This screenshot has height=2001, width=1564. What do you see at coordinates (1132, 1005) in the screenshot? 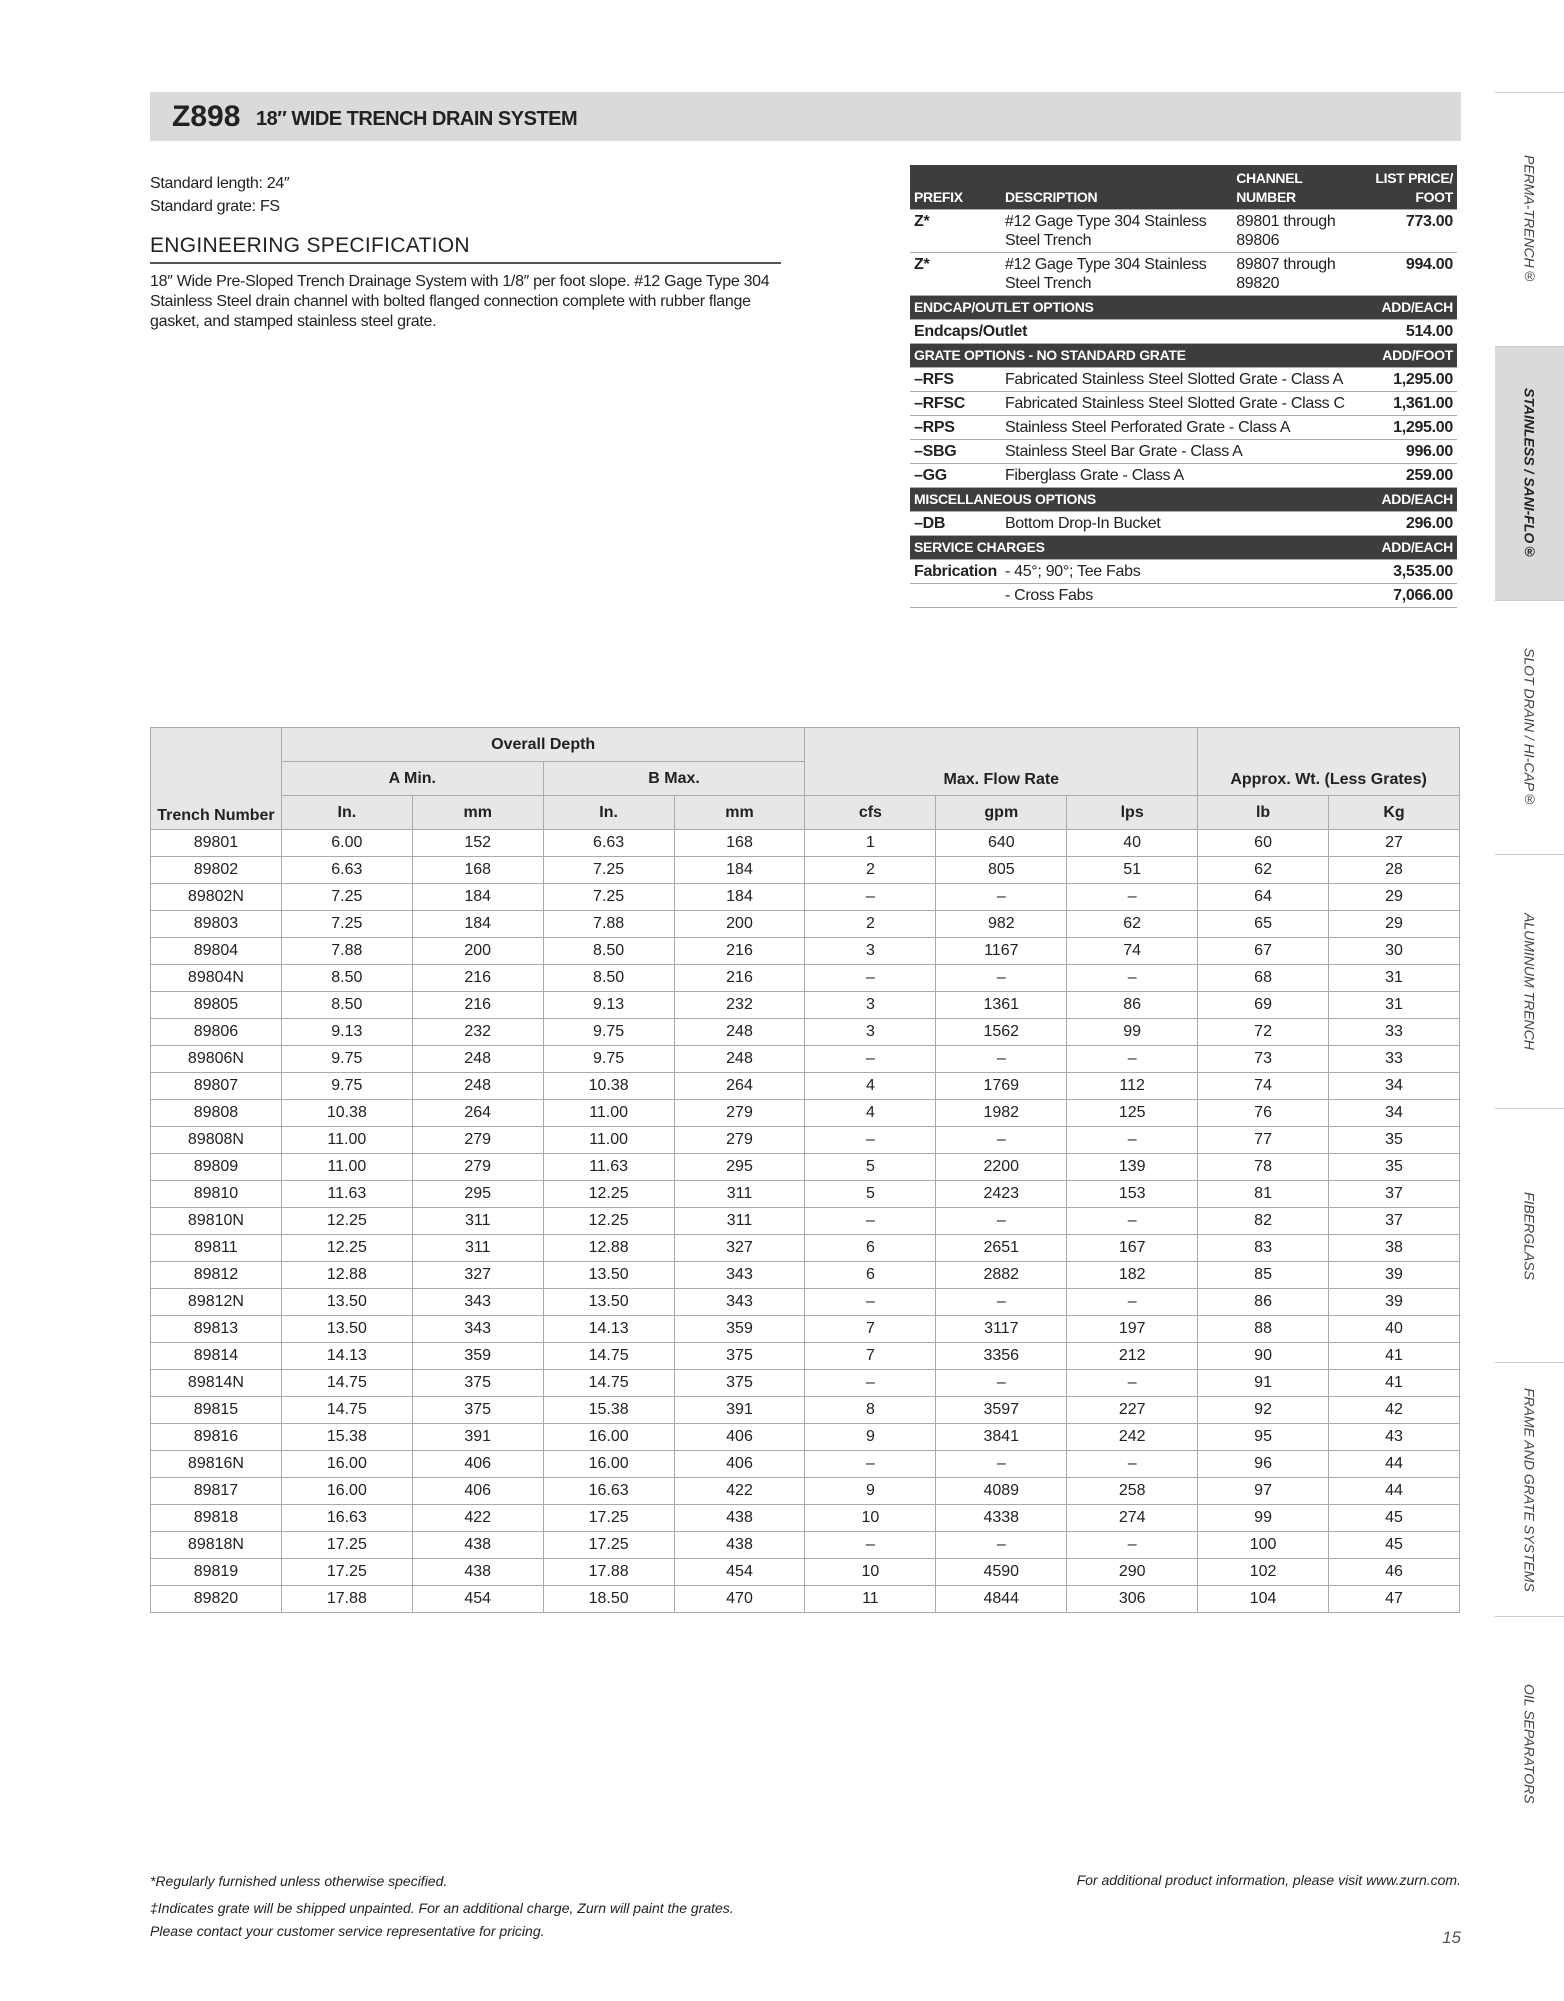
I see `cell: 86` at bounding box center [1132, 1005].